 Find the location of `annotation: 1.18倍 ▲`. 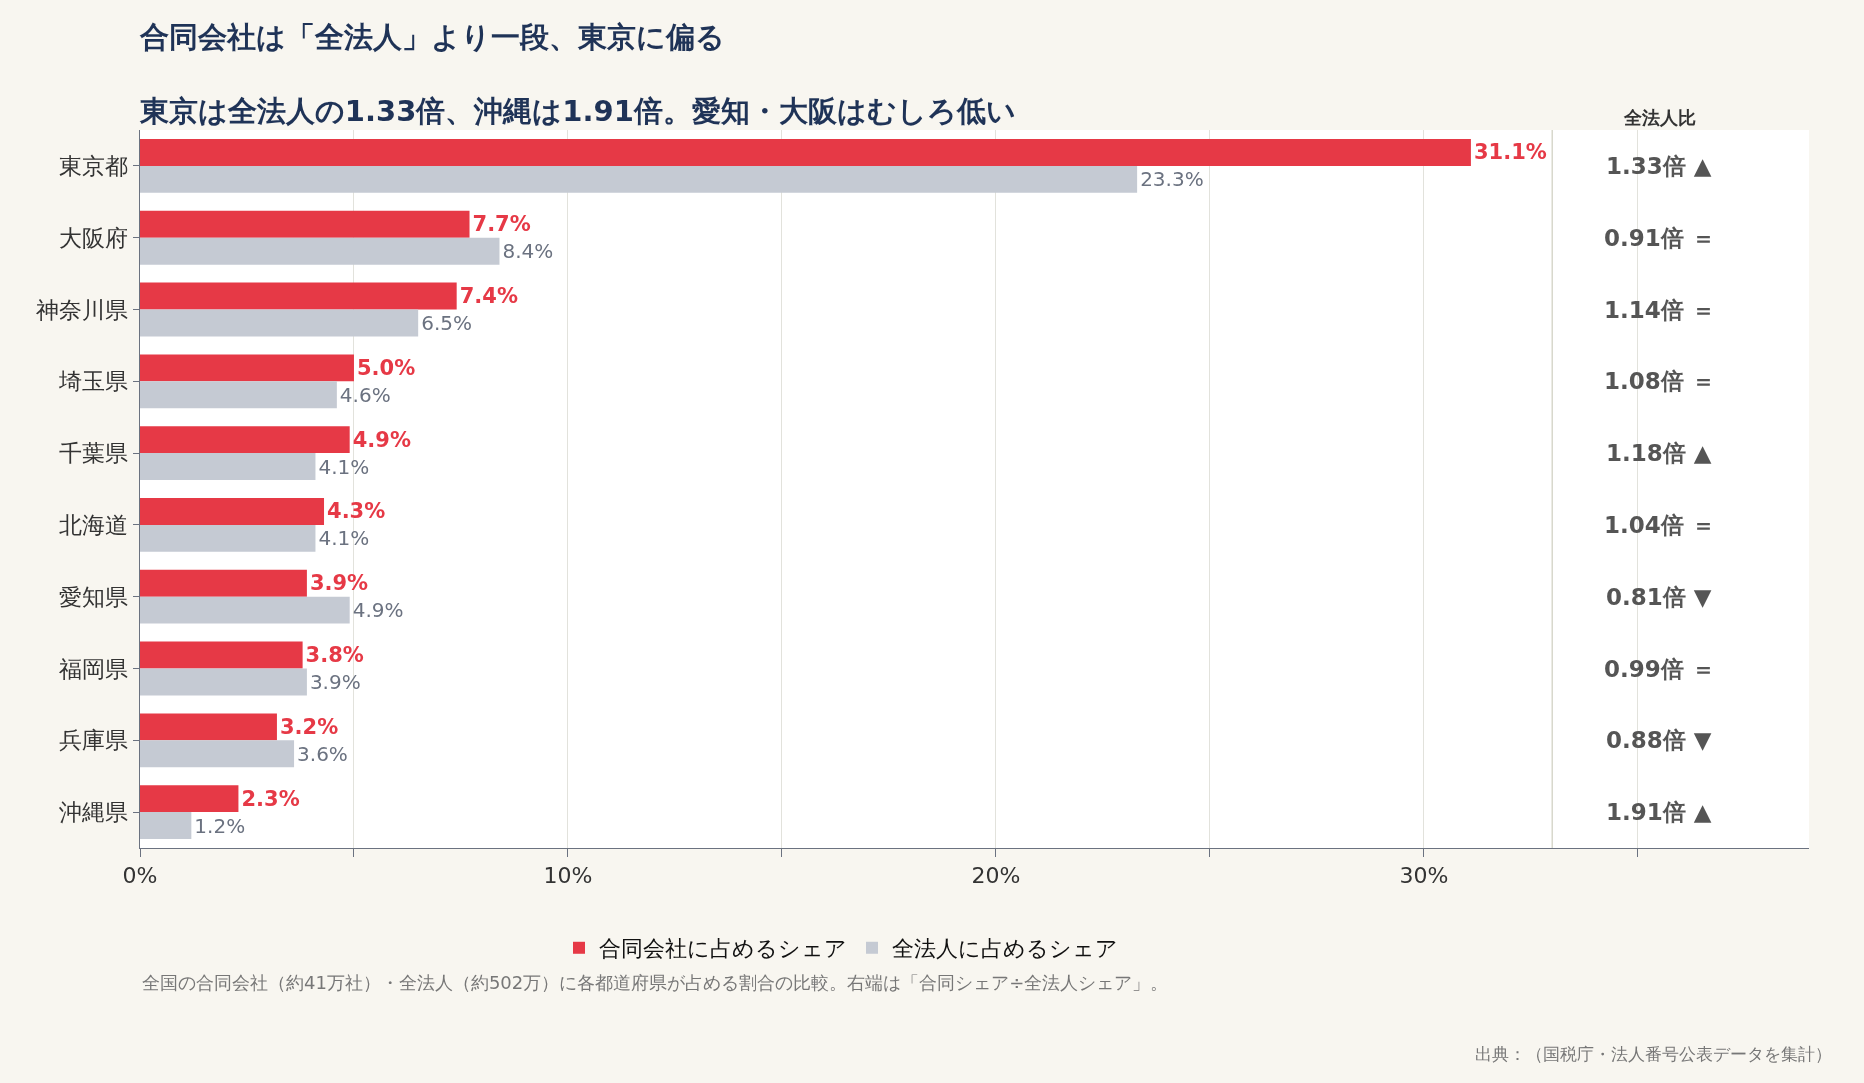

annotation: 1.18倍 ▲ is located at coordinates (1659, 453).